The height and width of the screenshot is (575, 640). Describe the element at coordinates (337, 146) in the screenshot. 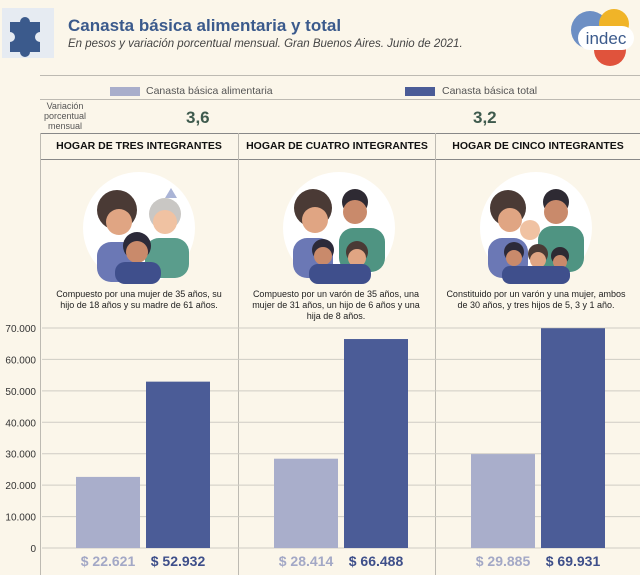

I see `panel-title-cuatro: HOGAR DE CUATRO INTEGRANTES` at that location.